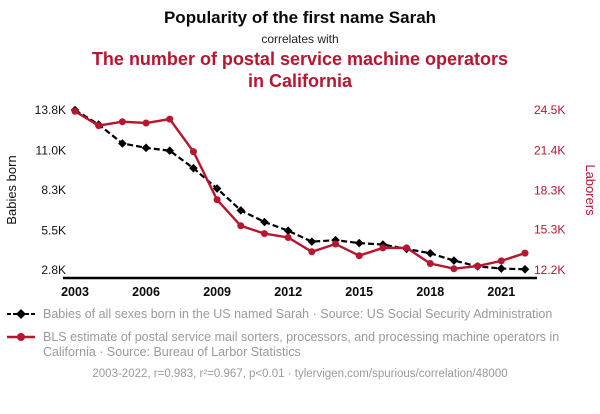 Image resolution: width=600 pixels, height=414 pixels. I want to click on svg-text: 24.5K, so click(549, 110).